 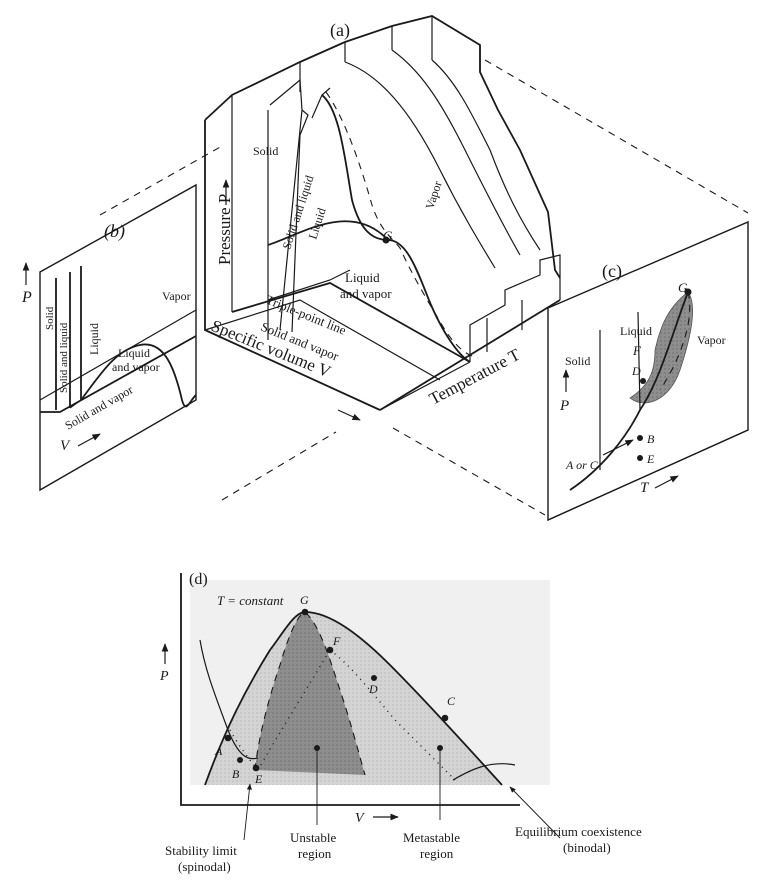 What do you see at coordinates (134, 353) in the screenshot?
I see `panel-b-liquid-vapor-1: Liquid` at bounding box center [134, 353].